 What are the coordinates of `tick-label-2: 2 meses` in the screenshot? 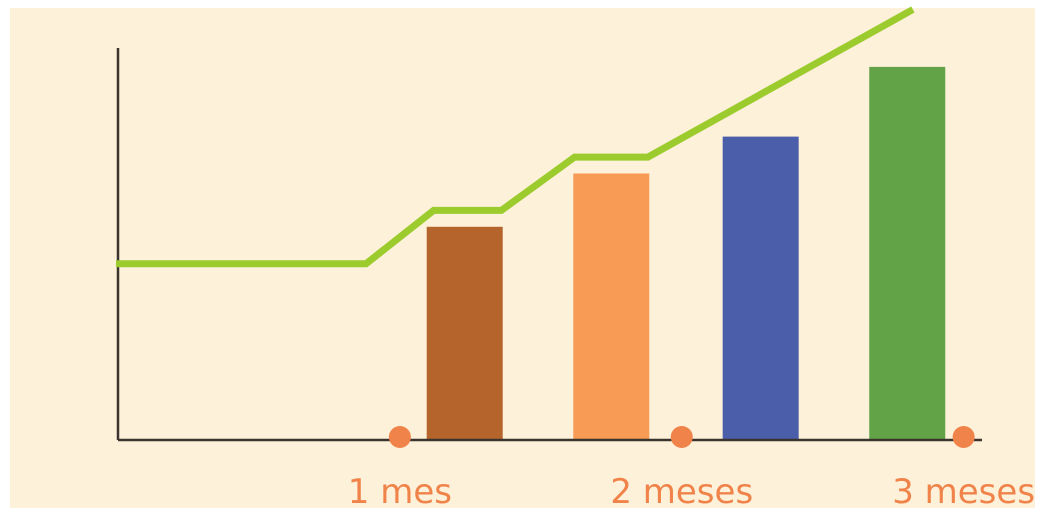 It's located at (681, 492).